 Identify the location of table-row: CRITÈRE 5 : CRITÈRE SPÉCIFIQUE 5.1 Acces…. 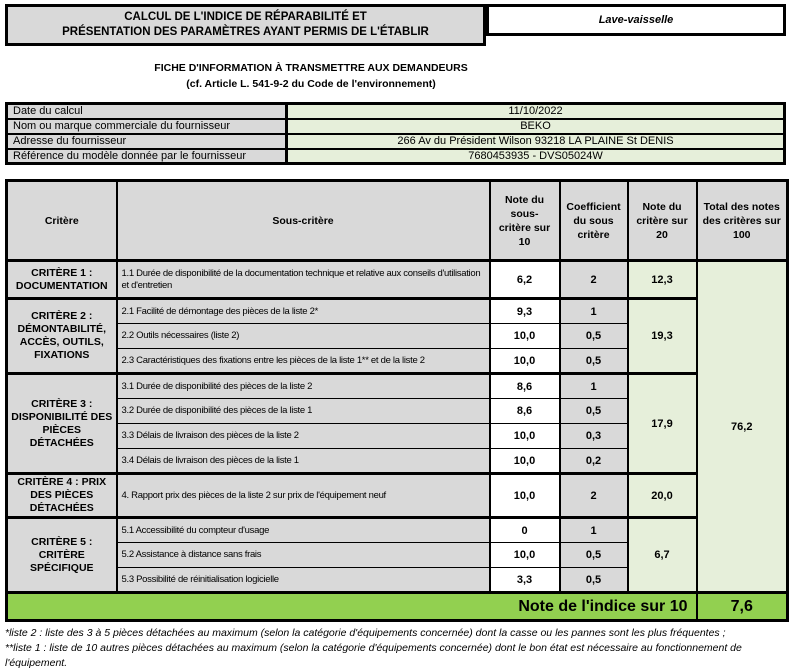
(396, 554).